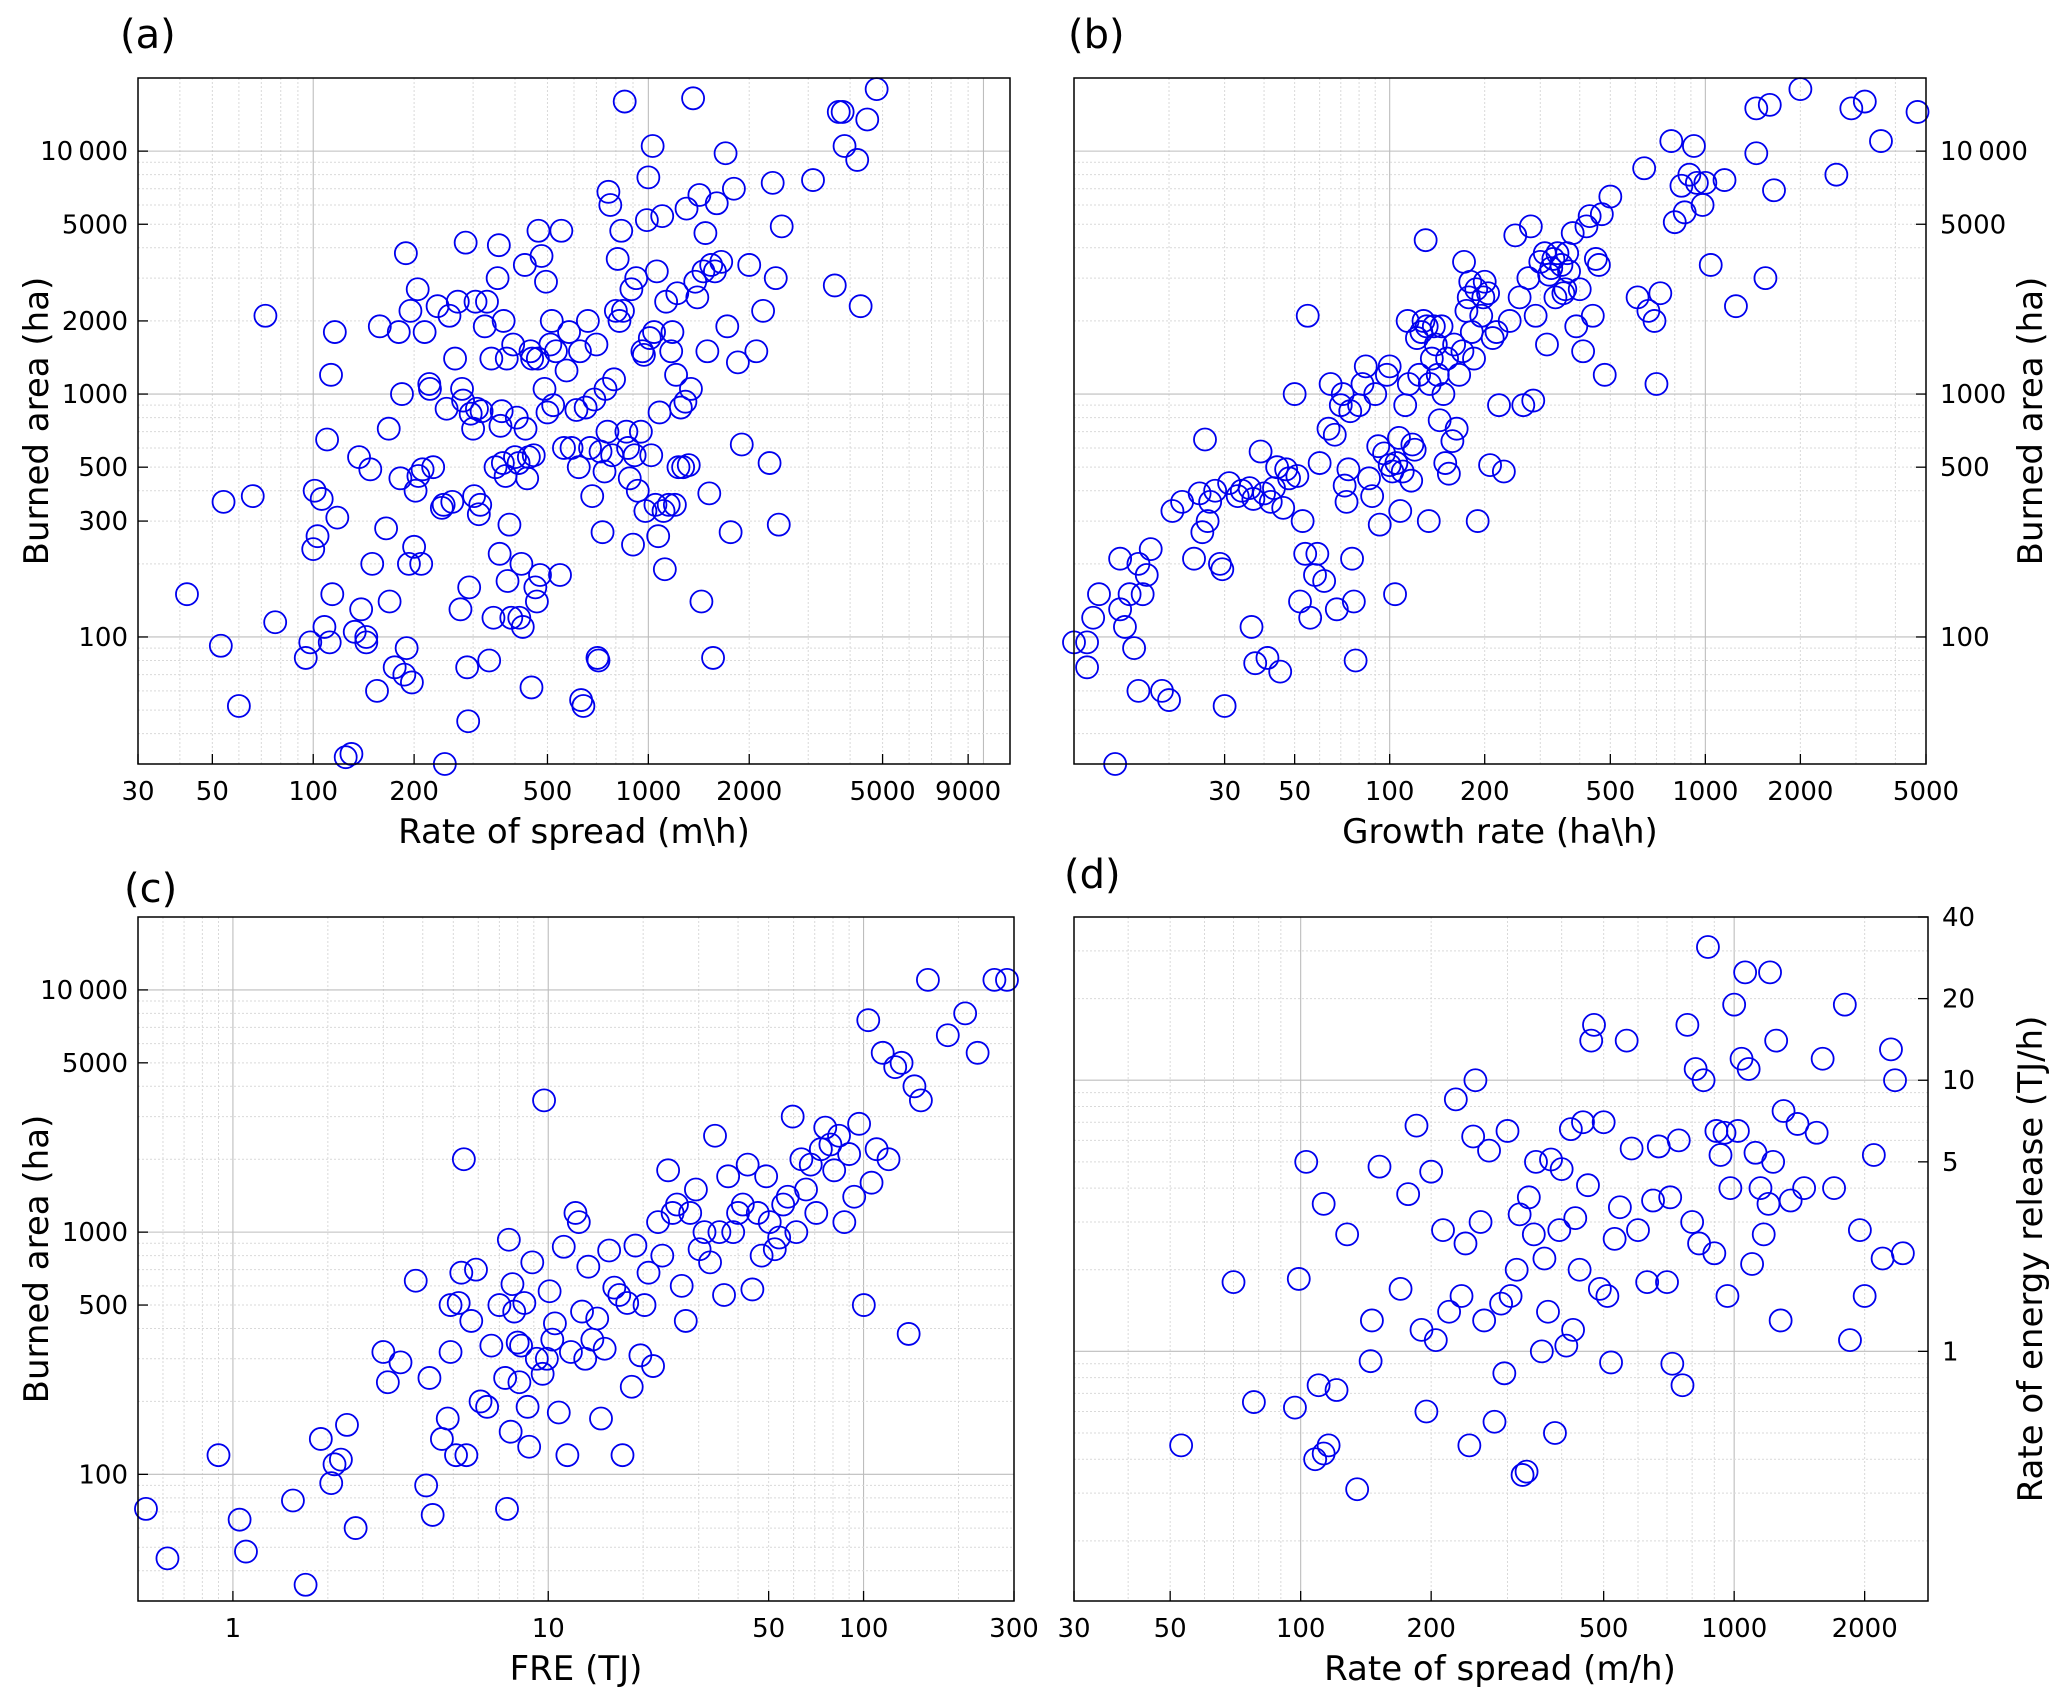 The width and height of the screenshot is (2067, 1690). Describe the element at coordinates (95, 1064) in the screenshot. I see `panel-c-ytick-label: 5000` at that location.